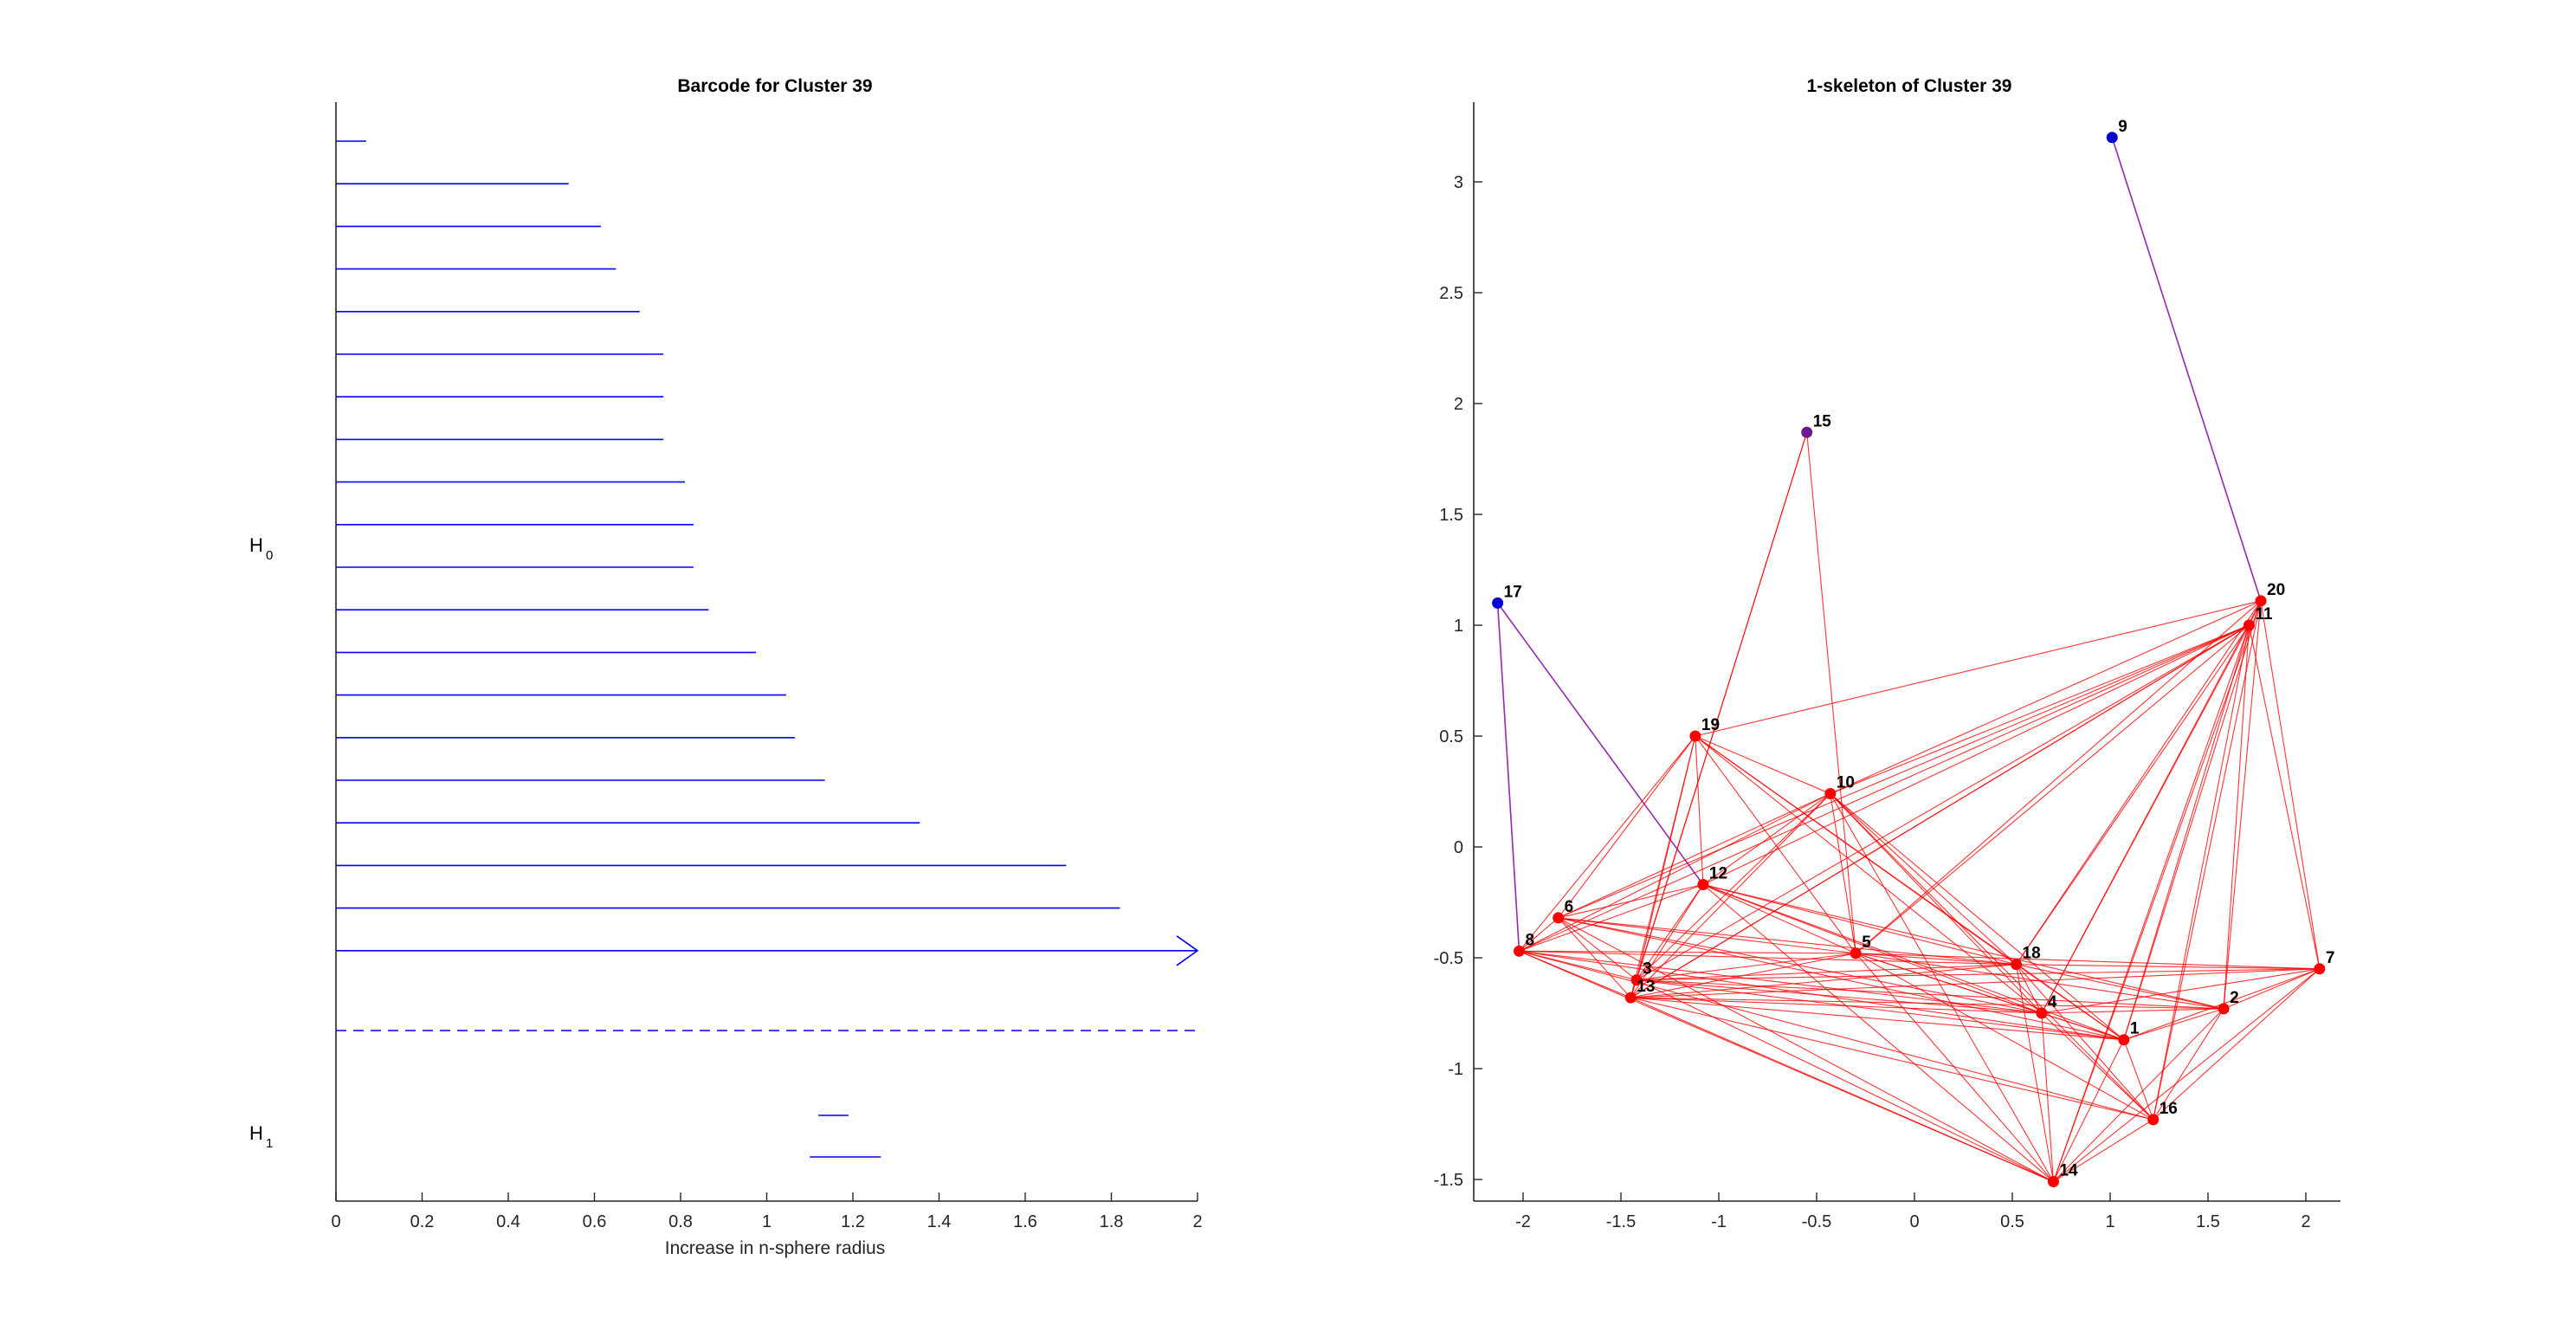  Describe the element at coordinates (1530, 940) in the screenshot. I see `graph-node-label-8: 8` at that location.